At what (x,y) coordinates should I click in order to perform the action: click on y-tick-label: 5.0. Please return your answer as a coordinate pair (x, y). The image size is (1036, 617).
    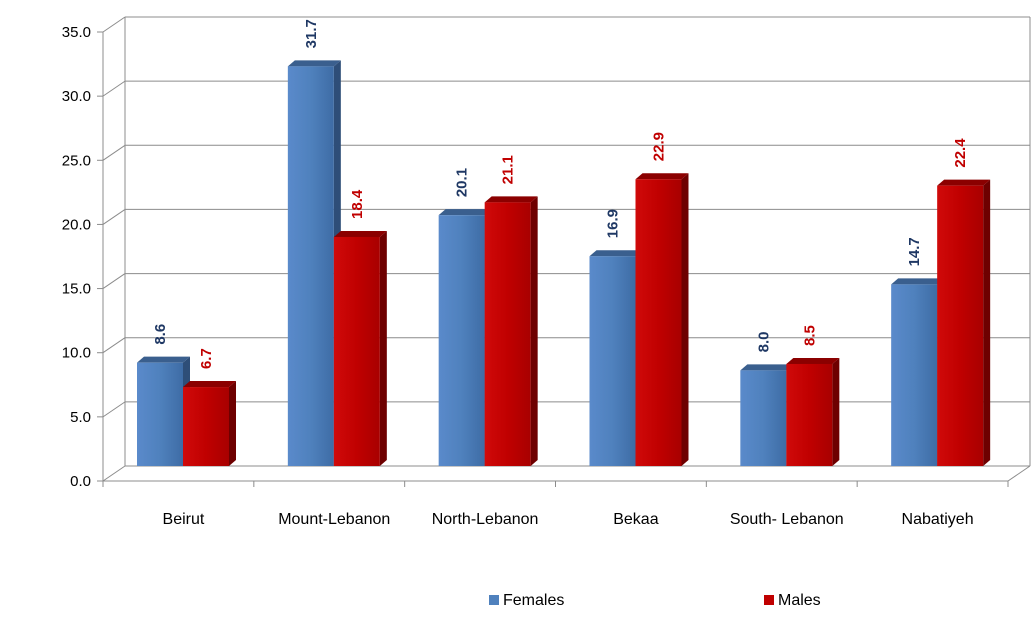
    Looking at the image, I should click on (80, 417).